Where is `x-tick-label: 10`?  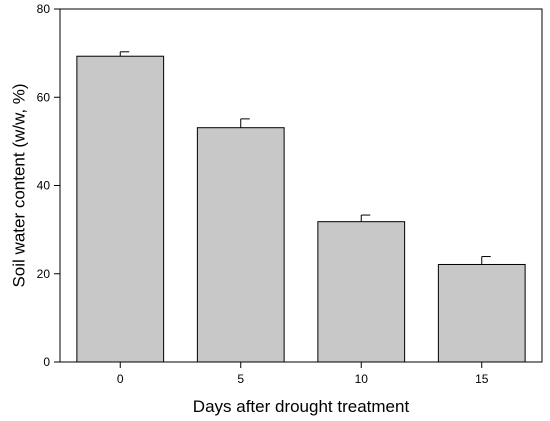 x-tick-label: 10 is located at coordinates (362, 379).